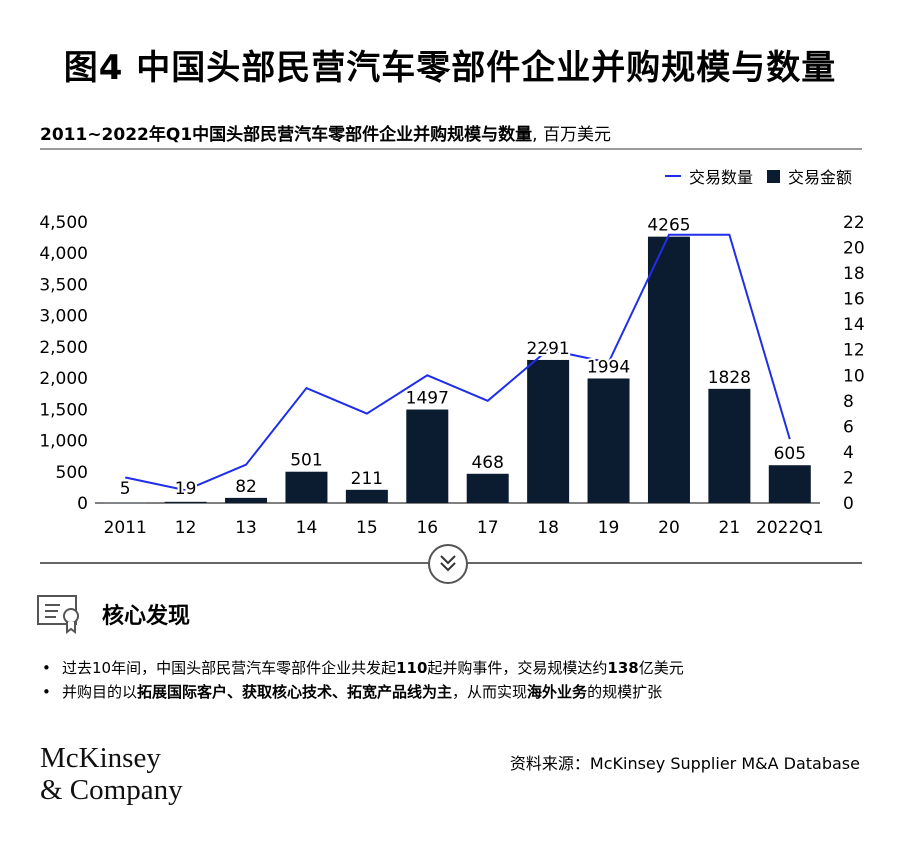  What do you see at coordinates (668, 226) in the screenshot?
I see `bar-data-label: 4265` at bounding box center [668, 226].